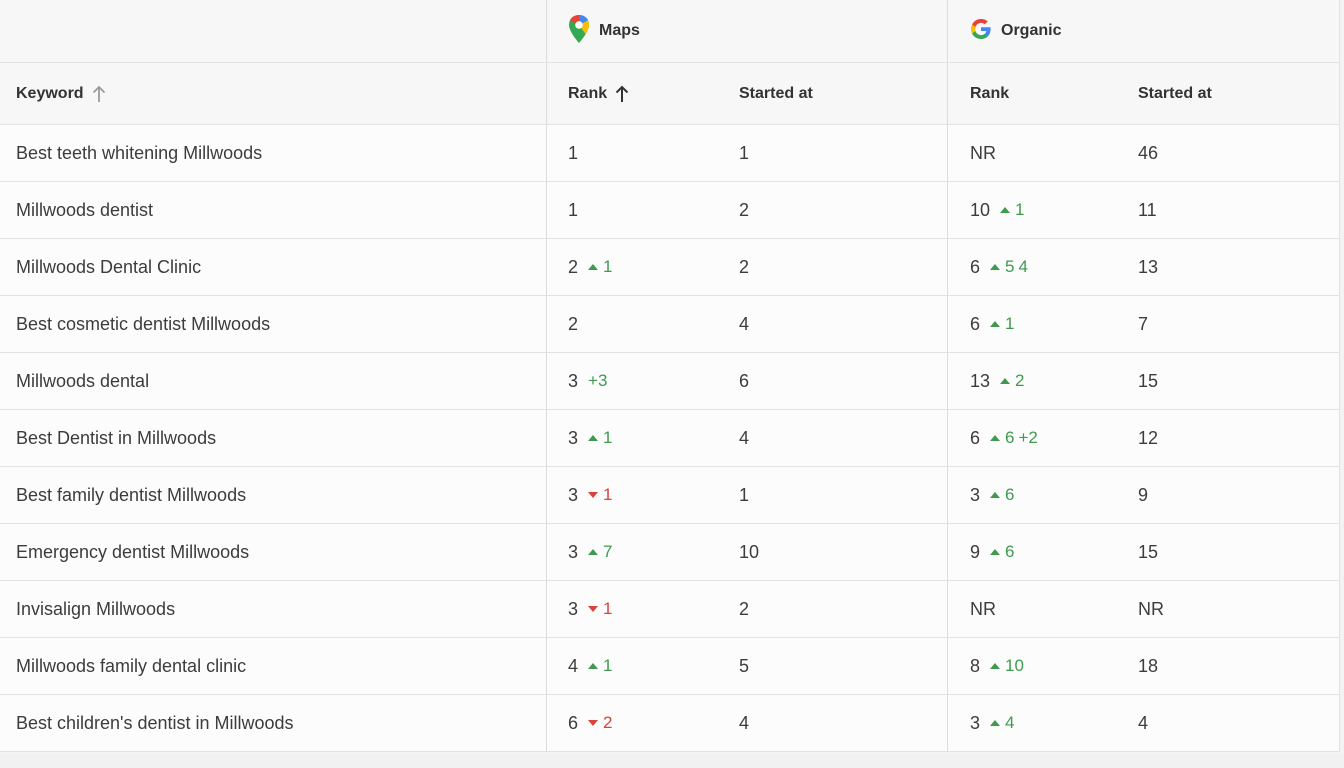 The width and height of the screenshot is (1344, 768). I want to click on organic-rank-cell-value: 8, so click(975, 665).